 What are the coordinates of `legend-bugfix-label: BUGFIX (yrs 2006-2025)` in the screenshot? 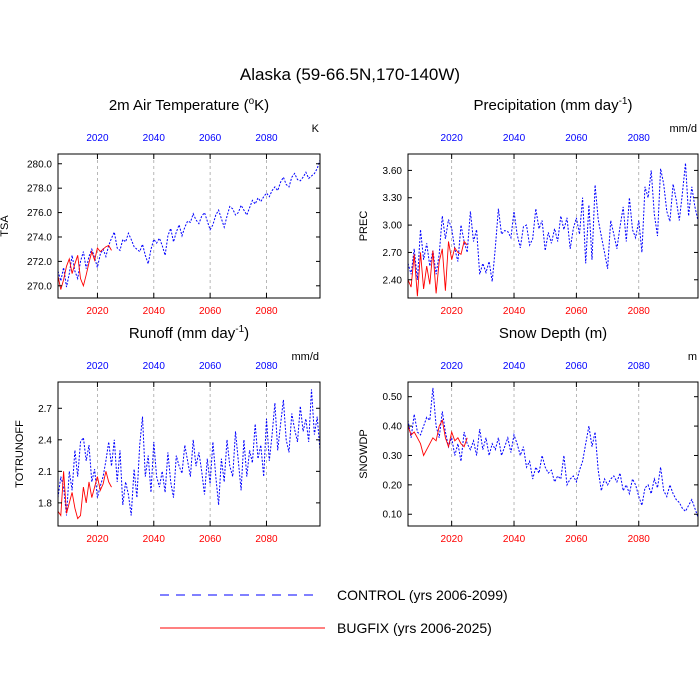 It's located at (414, 628).